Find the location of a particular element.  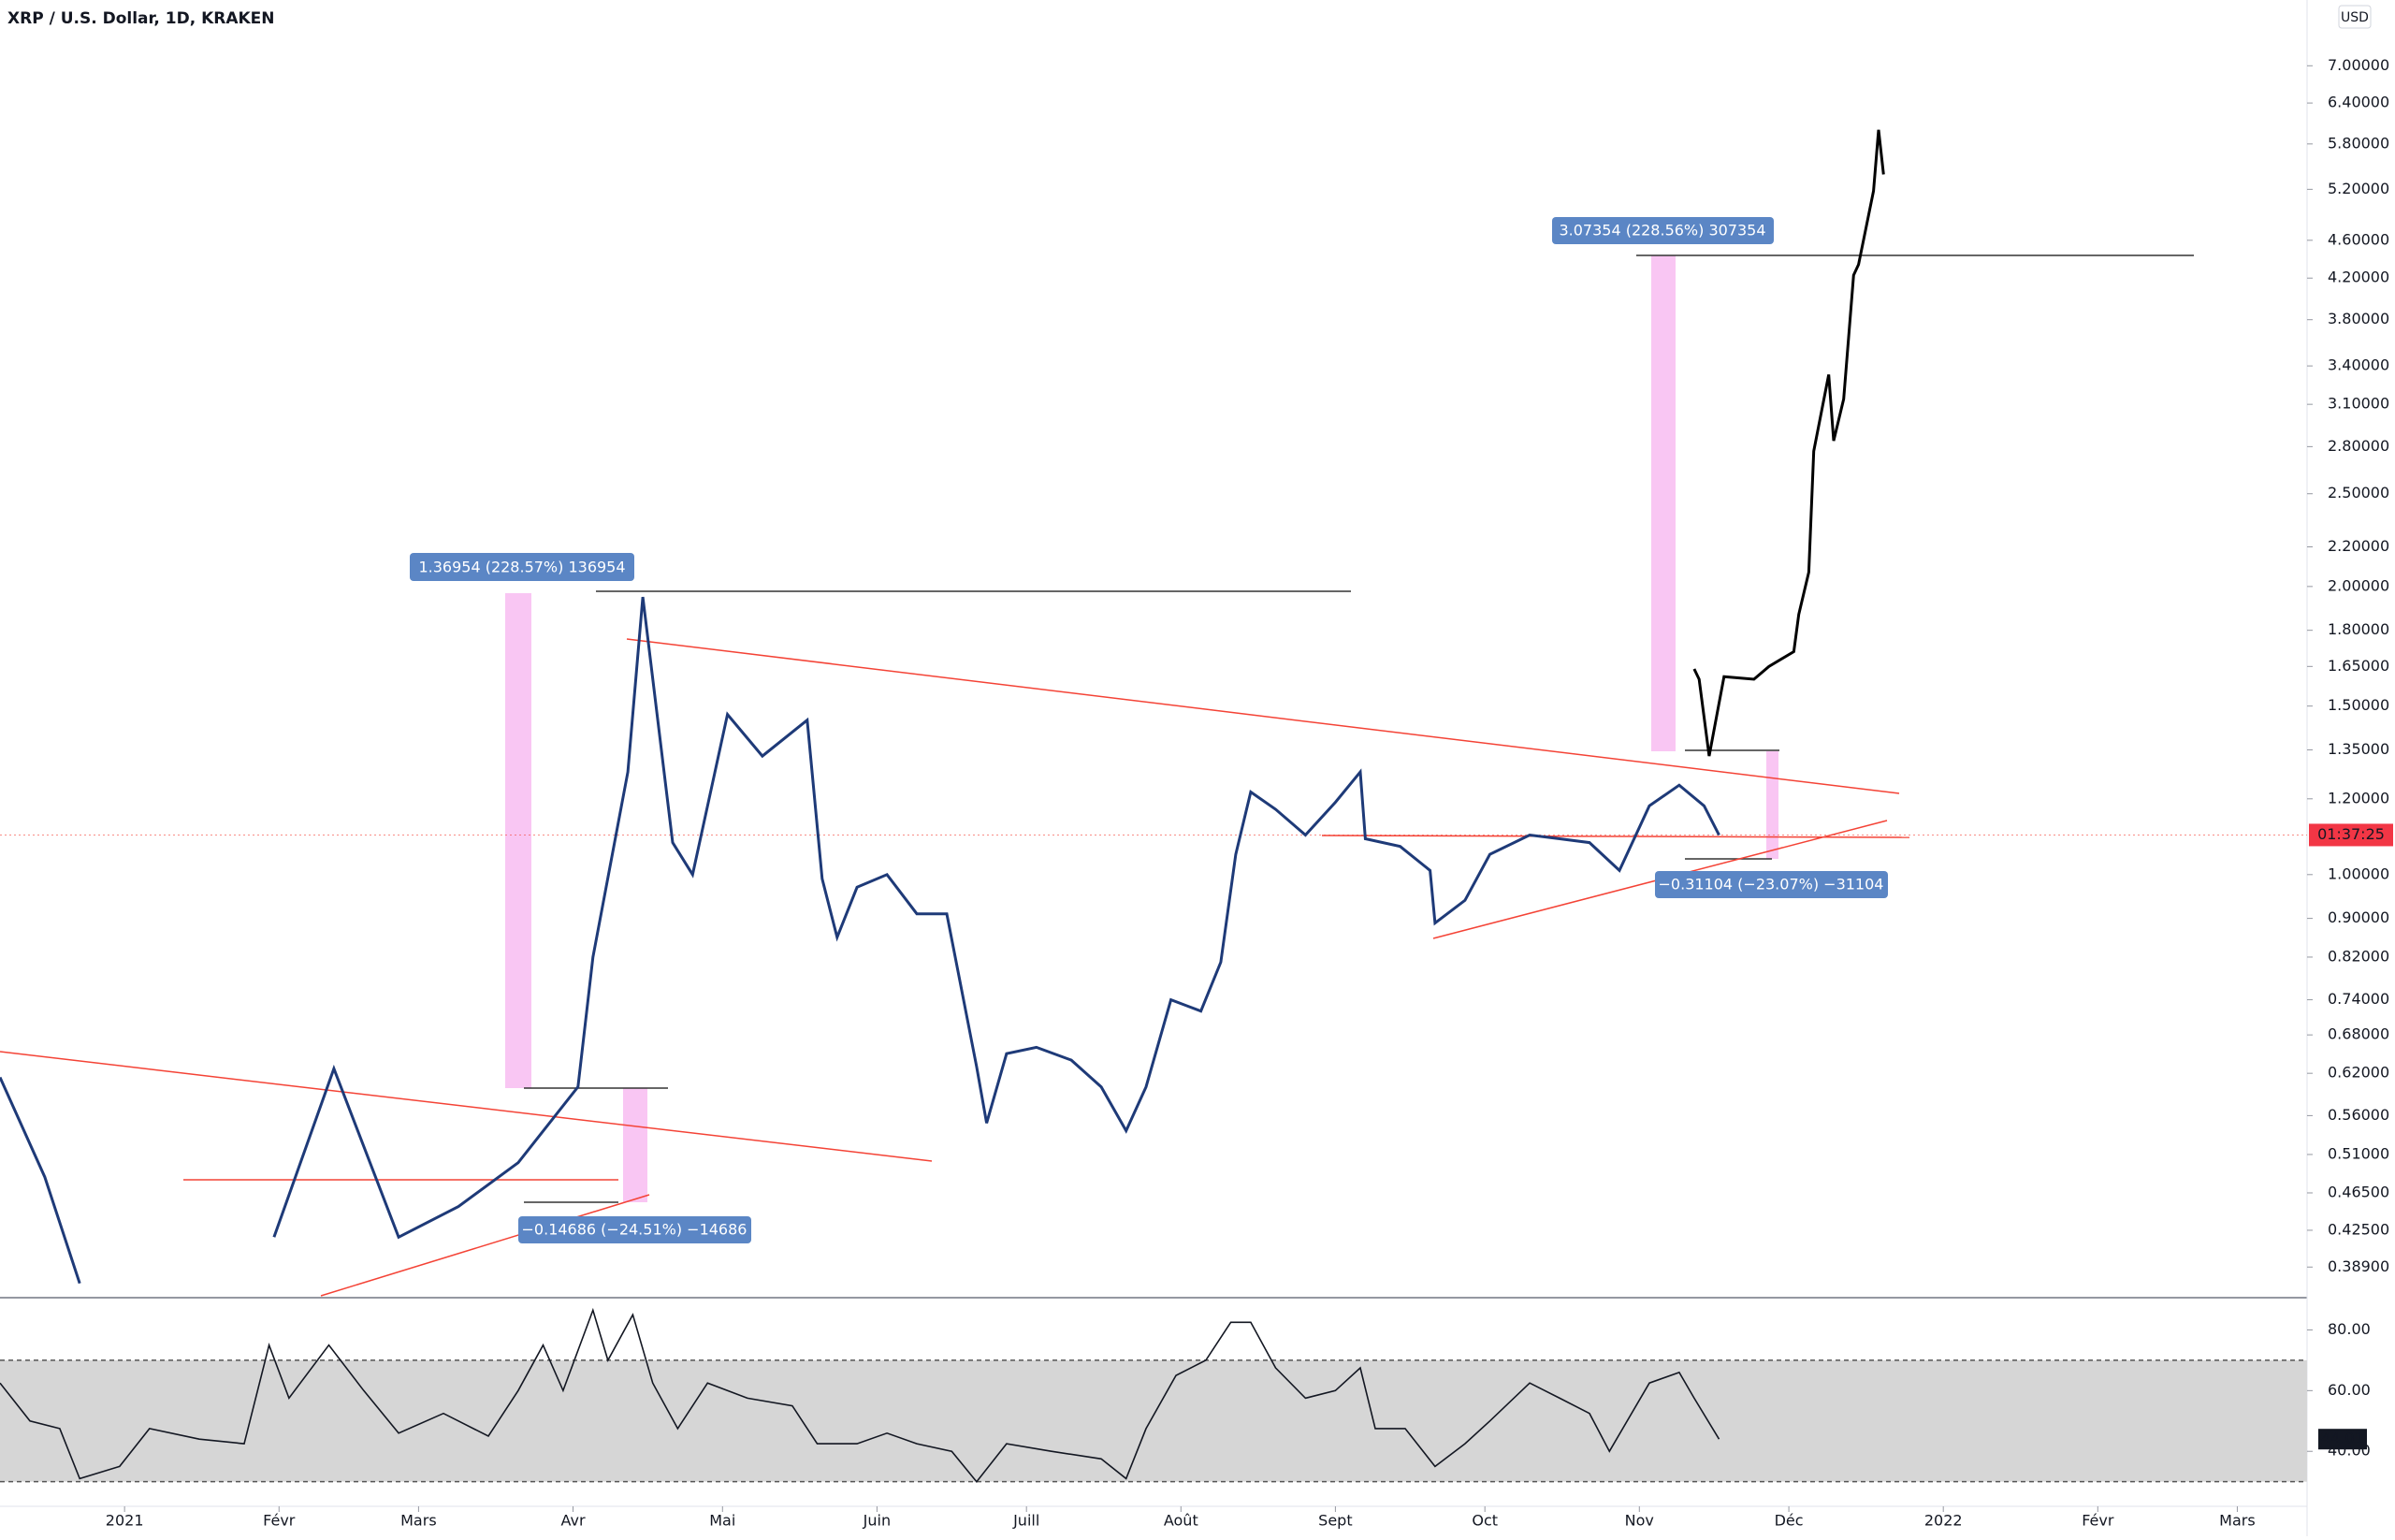

annotation-text: −0.14686 (−24.51%) −14686 is located at coordinates (635, 1230).